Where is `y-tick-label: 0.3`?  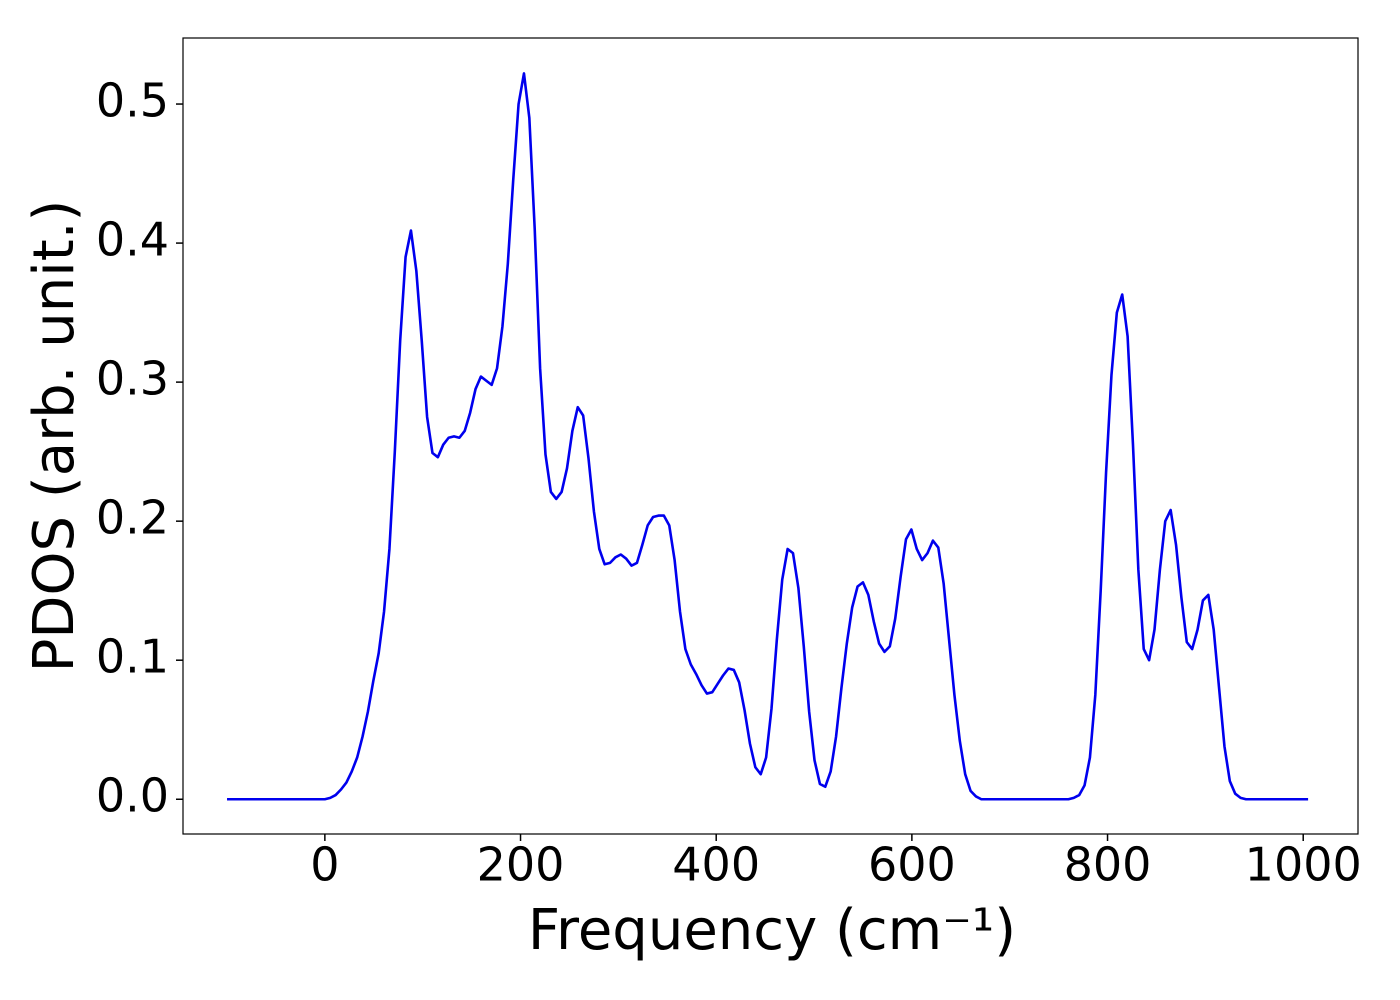 y-tick-label: 0.3 is located at coordinates (132, 379).